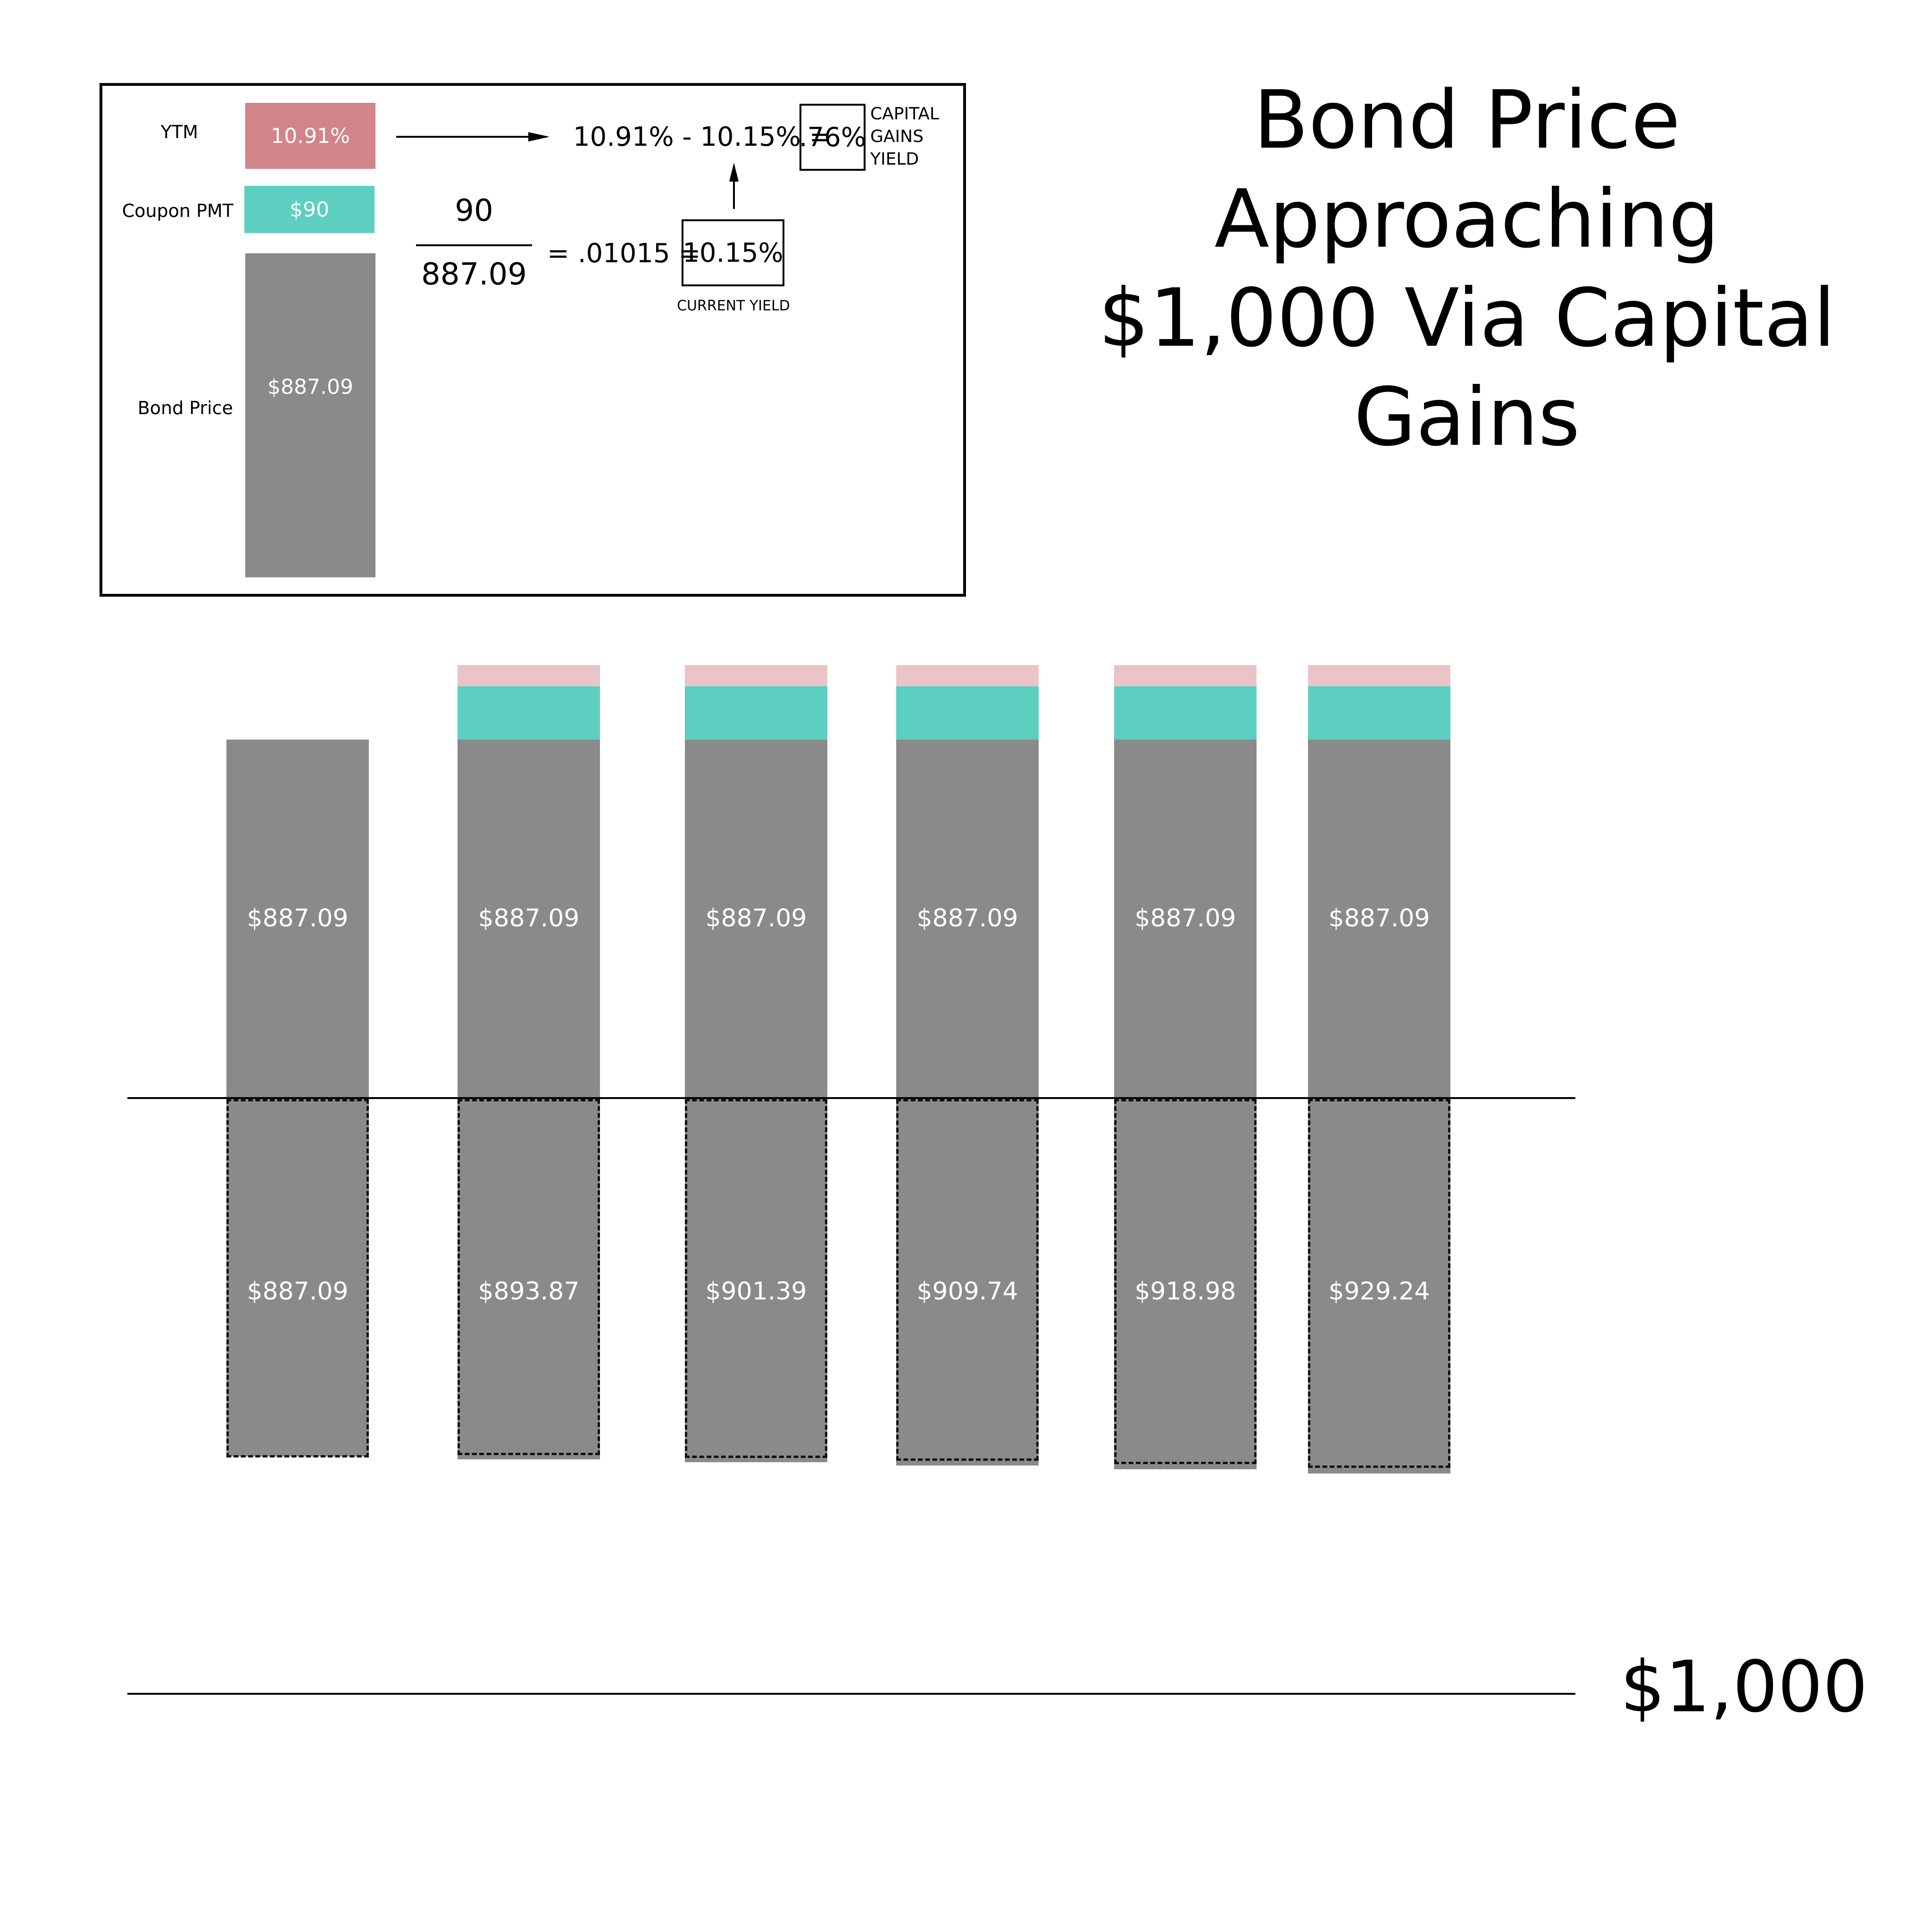 The image size is (1932, 1932). I want to click on fraction-denominator: 887.09, so click(474, 274).